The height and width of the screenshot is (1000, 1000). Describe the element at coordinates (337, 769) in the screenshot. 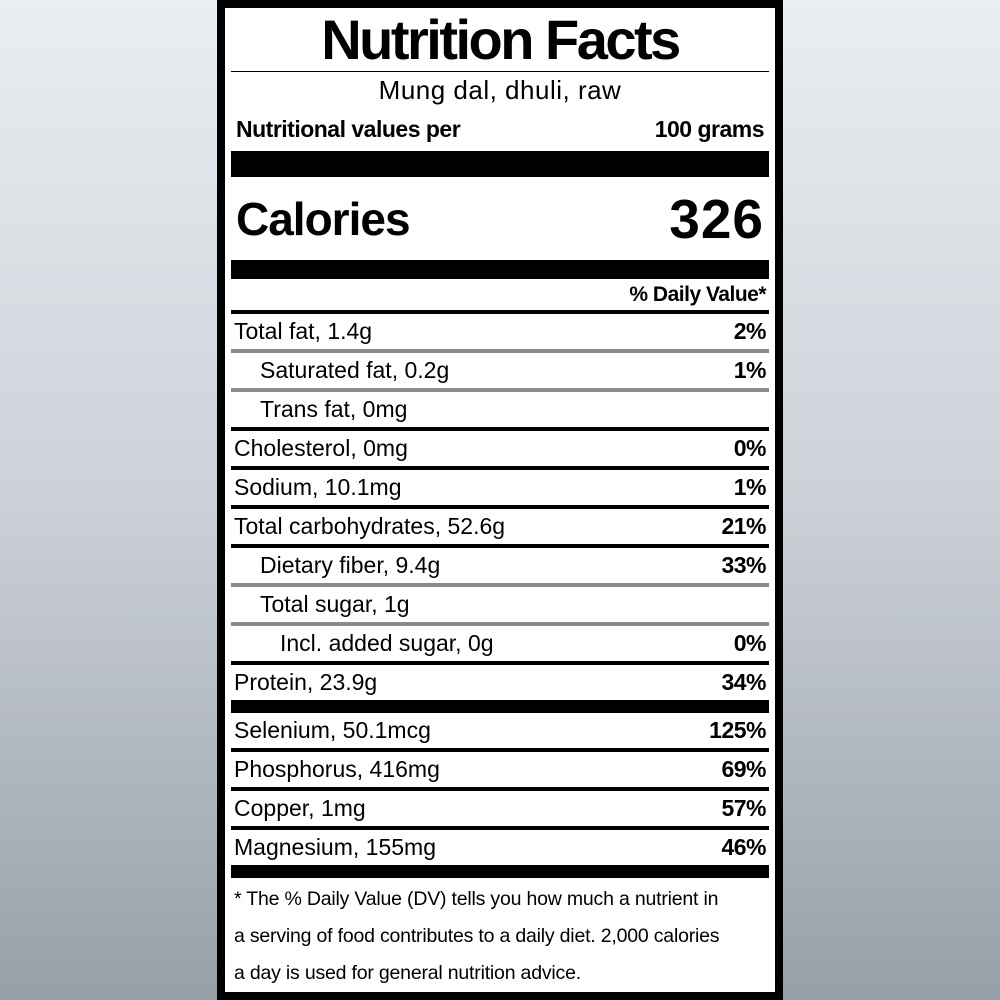

I see `mineral-name: Phosphorus, 416mg` at that location.